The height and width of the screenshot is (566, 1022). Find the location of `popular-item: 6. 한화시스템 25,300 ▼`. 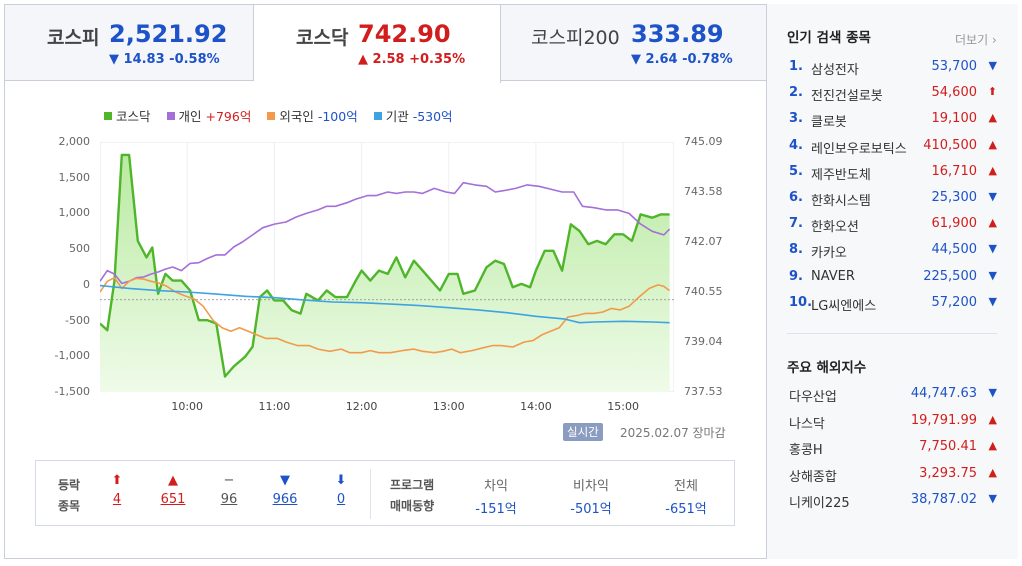

popular-item: 6. 한화시스템 25,300 ▼ is located at coordinates (894, 200).